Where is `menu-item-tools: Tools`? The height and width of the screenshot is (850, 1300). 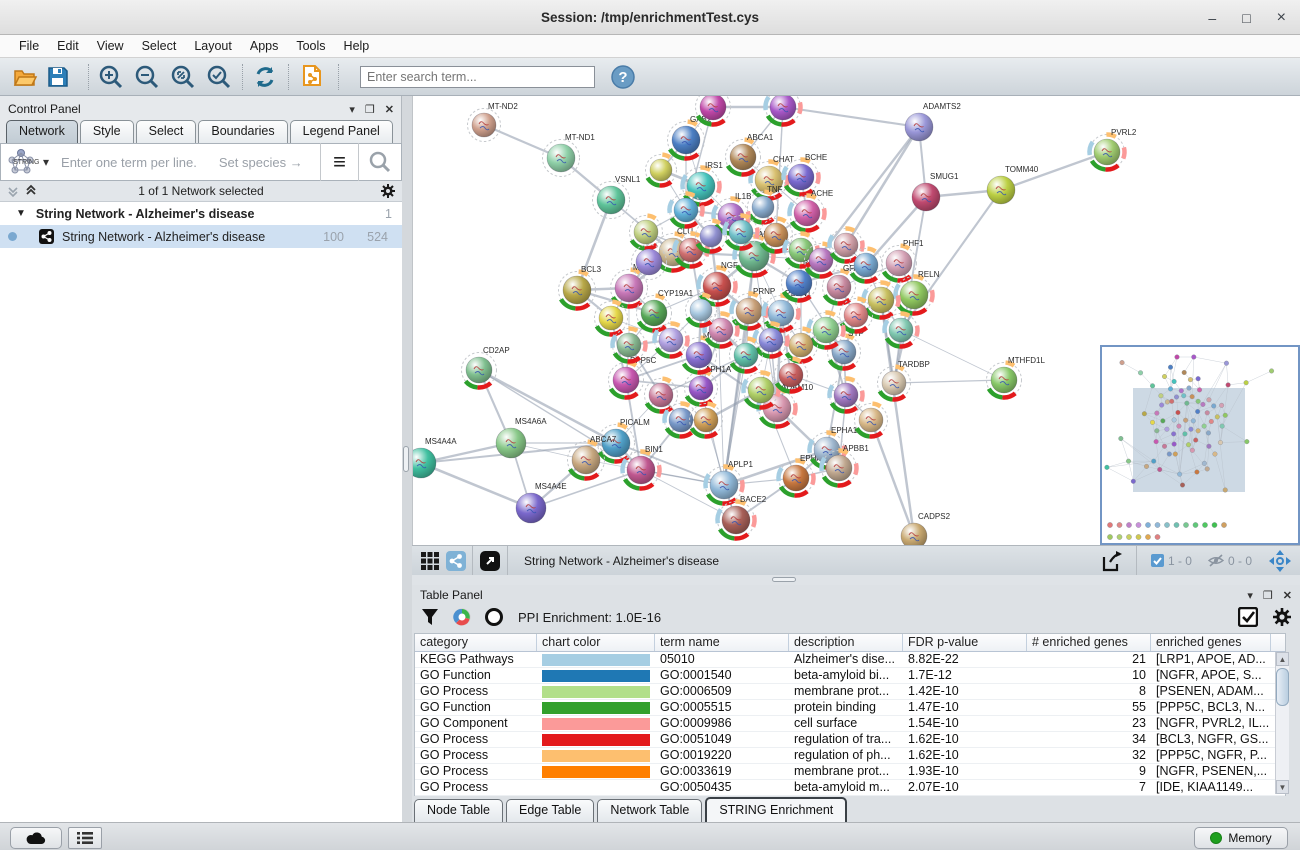 menu-item-tools: Tools is located at coordinates (311, 46).